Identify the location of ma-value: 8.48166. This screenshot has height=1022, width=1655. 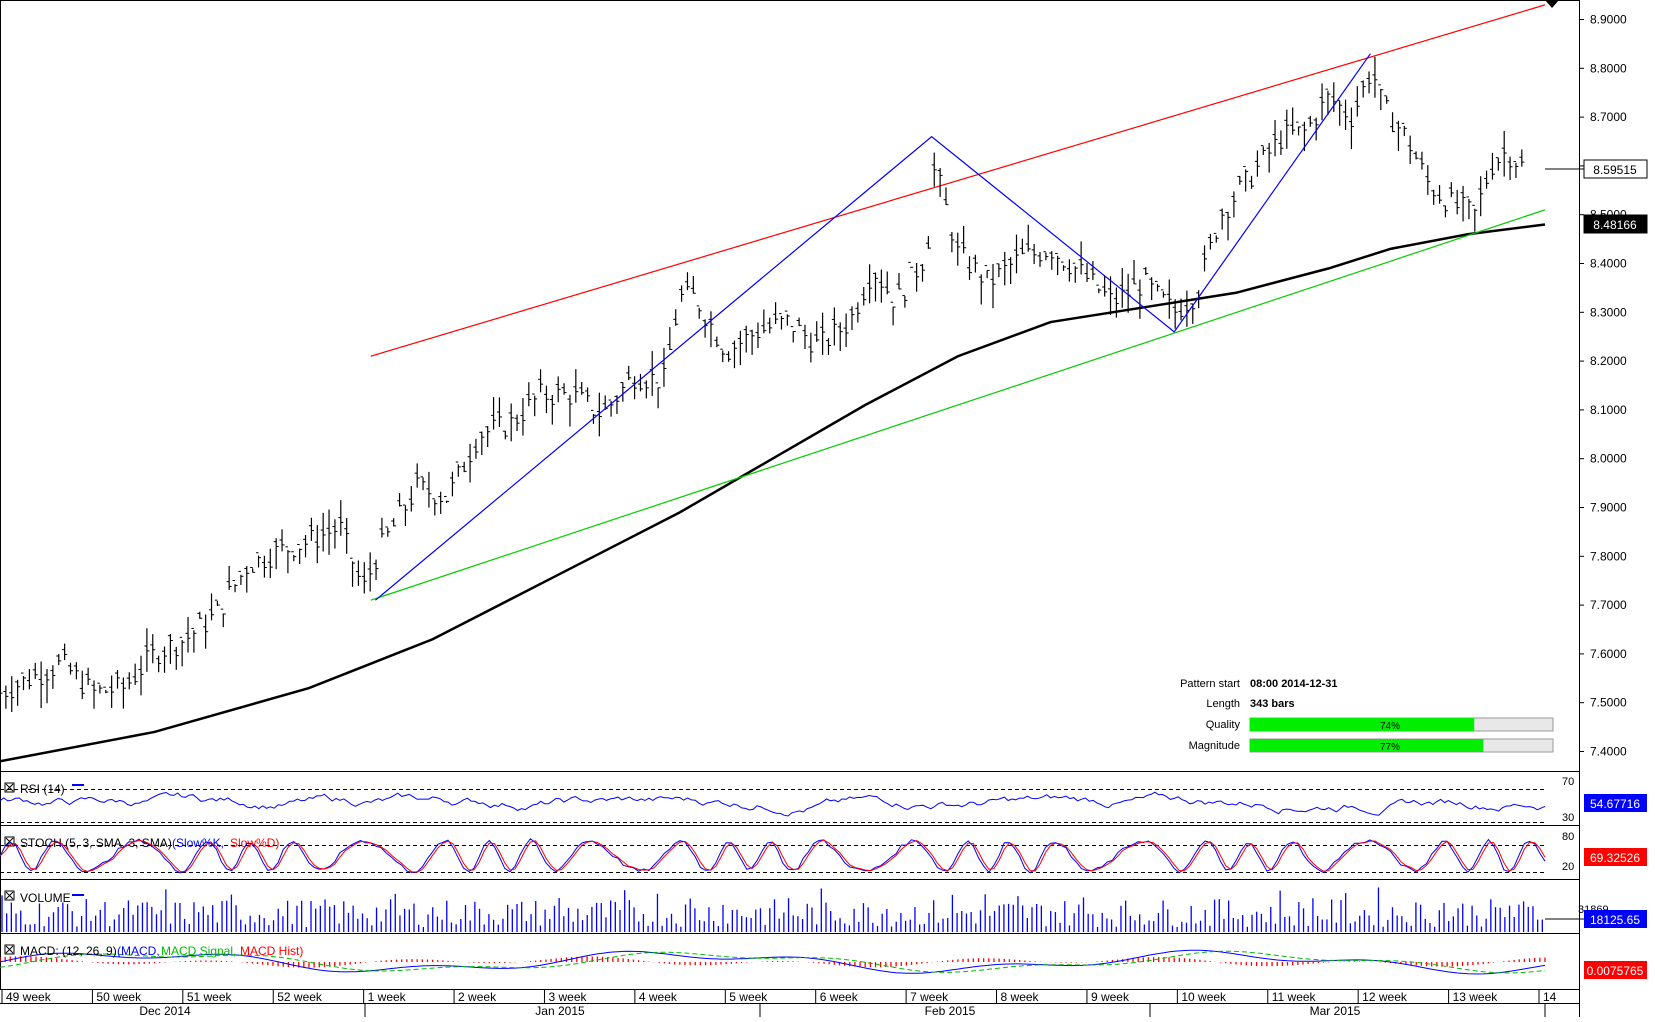
(1615, 225).